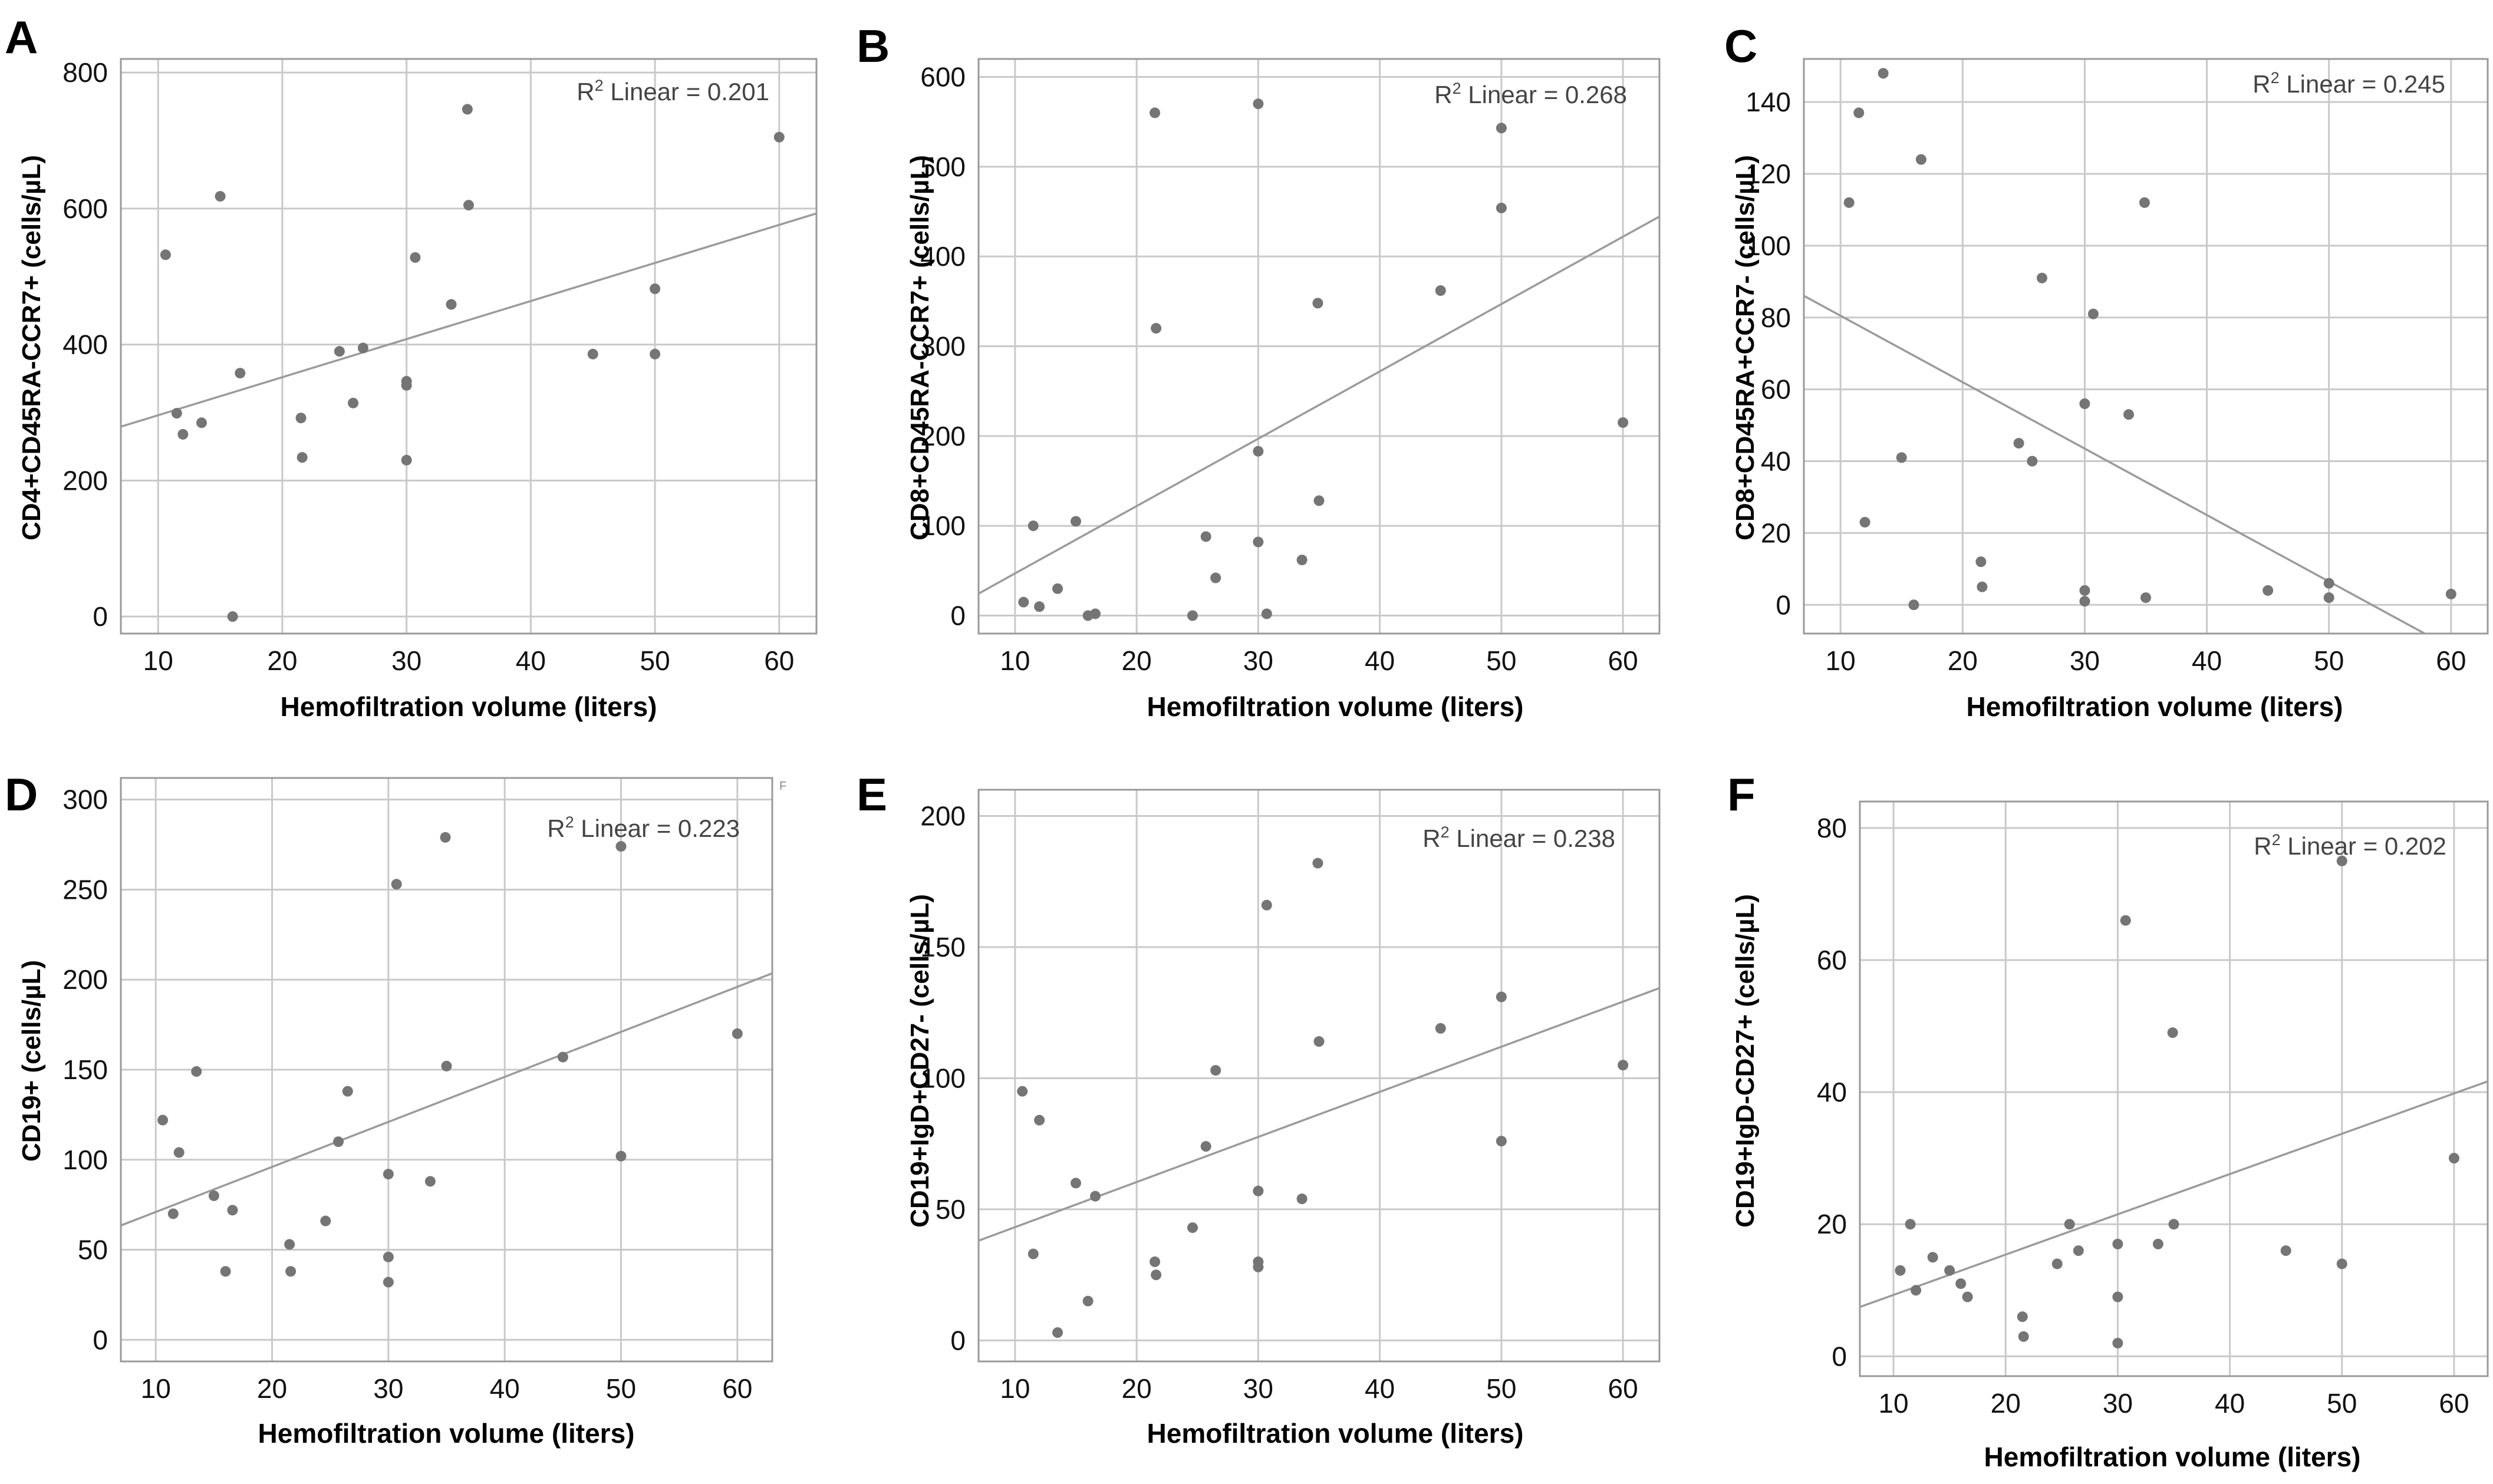 Image resolution: width=2493 pixels, height=1484 pixels. I want to click on x-tick-label: 60, so click(1623, 1389).